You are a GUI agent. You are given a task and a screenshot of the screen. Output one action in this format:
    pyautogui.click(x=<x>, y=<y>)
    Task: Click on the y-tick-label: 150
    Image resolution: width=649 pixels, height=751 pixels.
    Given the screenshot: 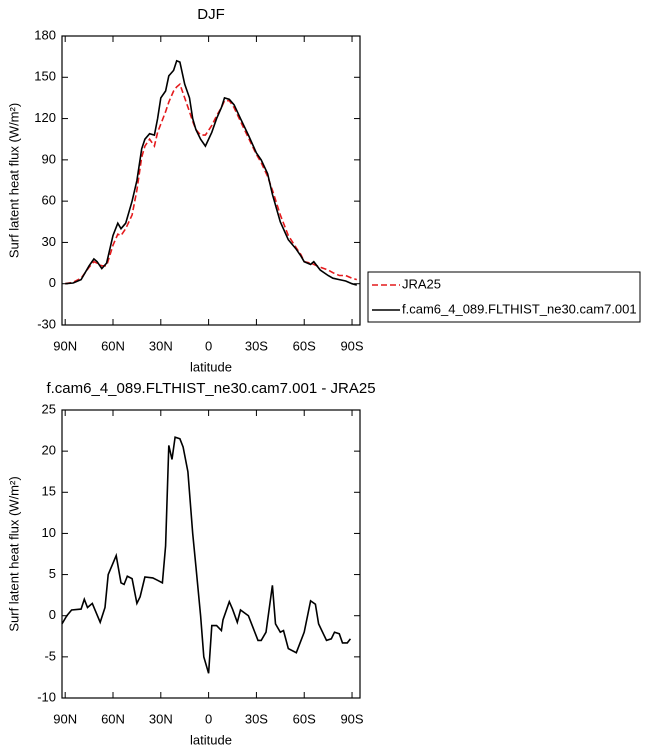 What is the action you would take?
    pyautogui.click(x=45, y=76)
    